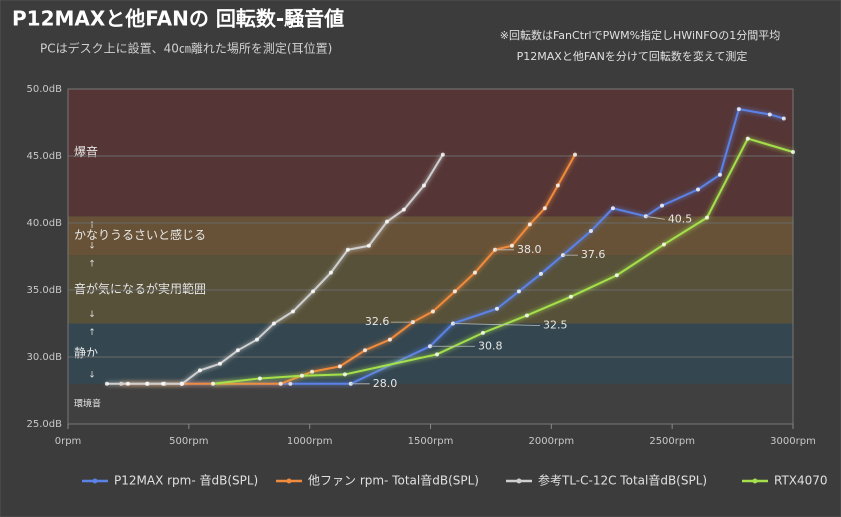  Describe the element at coordinates (793, 441) in the screenshot. I see `x-tick-label: 3000rpm` at that location.